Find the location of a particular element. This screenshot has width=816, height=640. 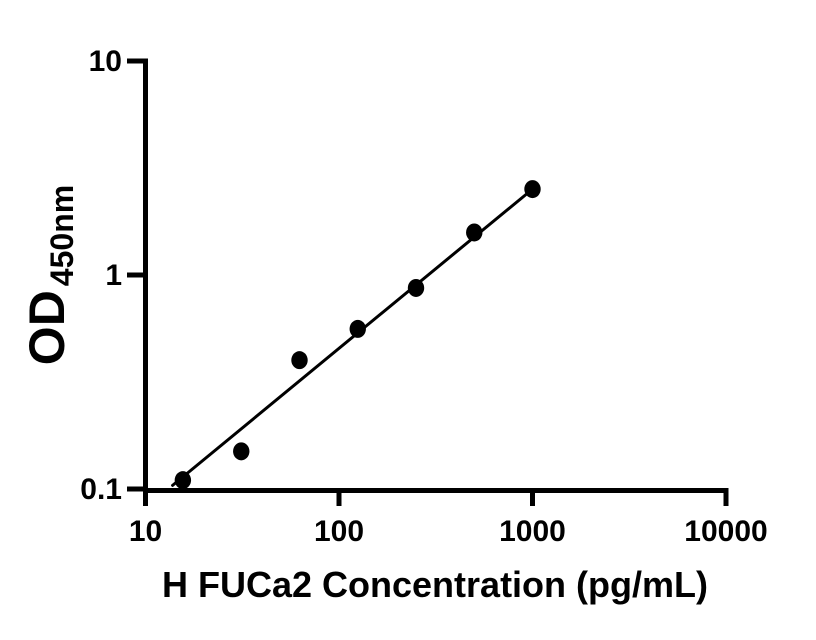

x-tick-label: 1000 is located at coordinates (532, 531).